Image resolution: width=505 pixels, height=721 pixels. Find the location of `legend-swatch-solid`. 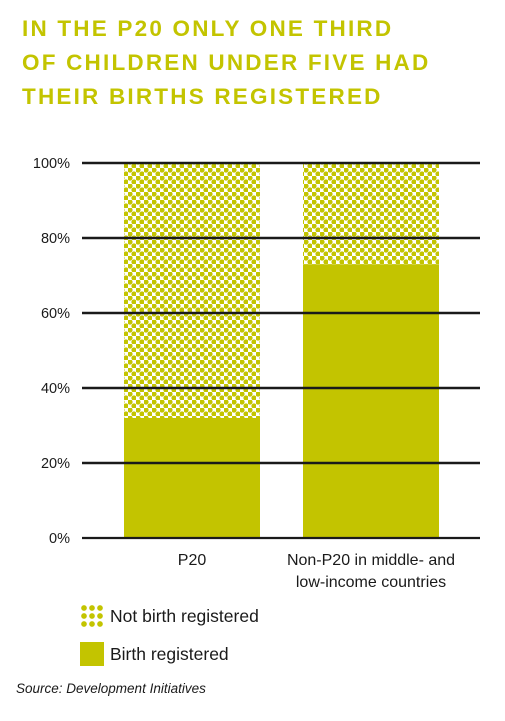

legend-swatch-solid is located at coordinates (92, 654).